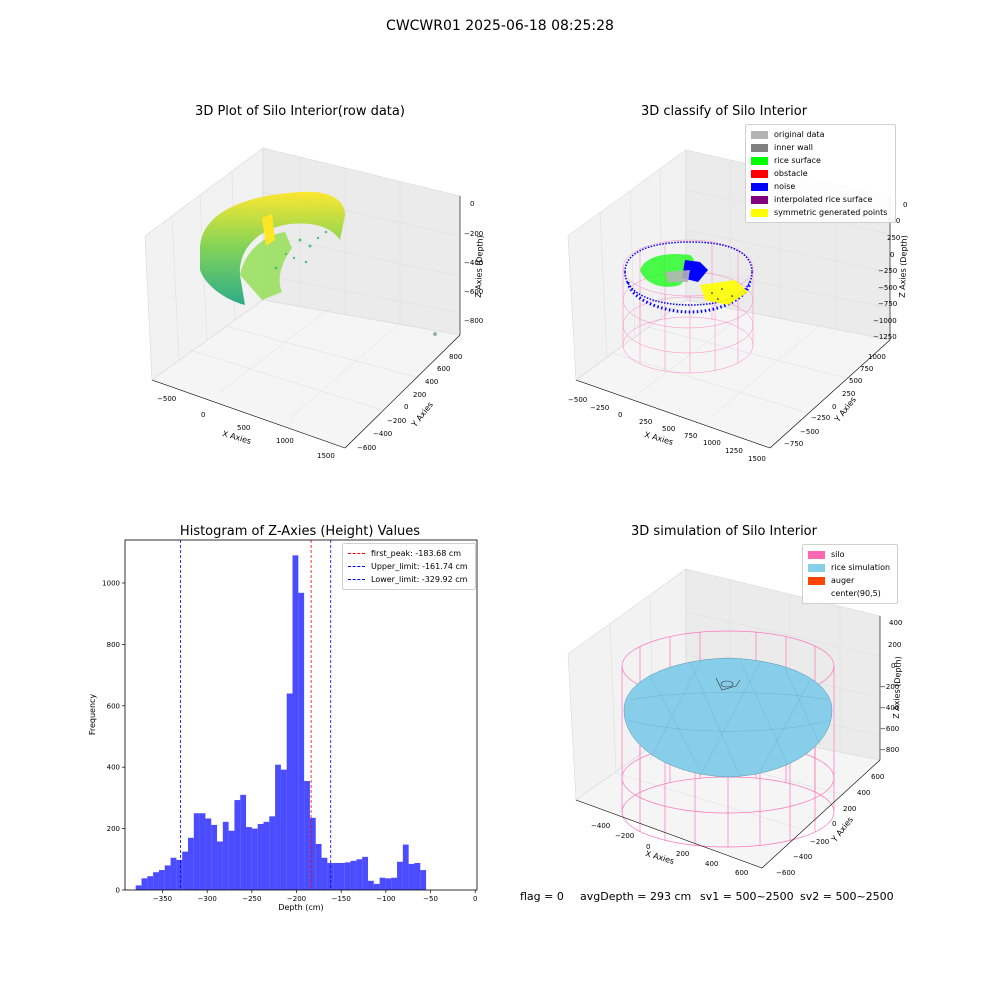 Image resolution: width=1000 pixels, height=1000 pixels. What do you see at coordinates (244, 428) in the screenshot?
I see `raw-xtick: 500` at bounding box center [244, 428].